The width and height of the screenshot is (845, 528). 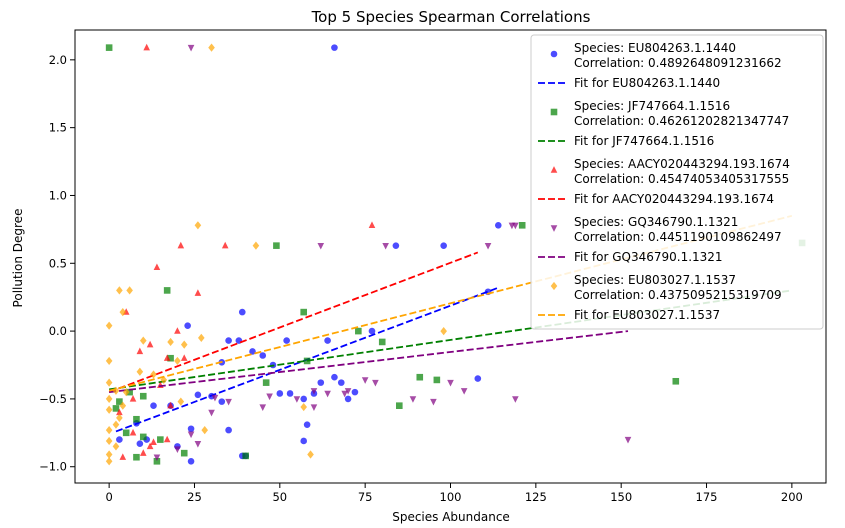 What do you see at coordinates (678, 237) in the screenshot?
I see `legend-correlation-label: Correlation: 0.4451190109862497` at bounding box center [678, 237].